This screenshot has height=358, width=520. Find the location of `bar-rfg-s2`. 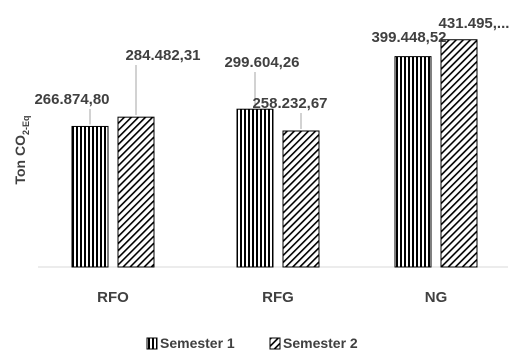

bar-rfg-s2 is located at coordinates (301, 199).